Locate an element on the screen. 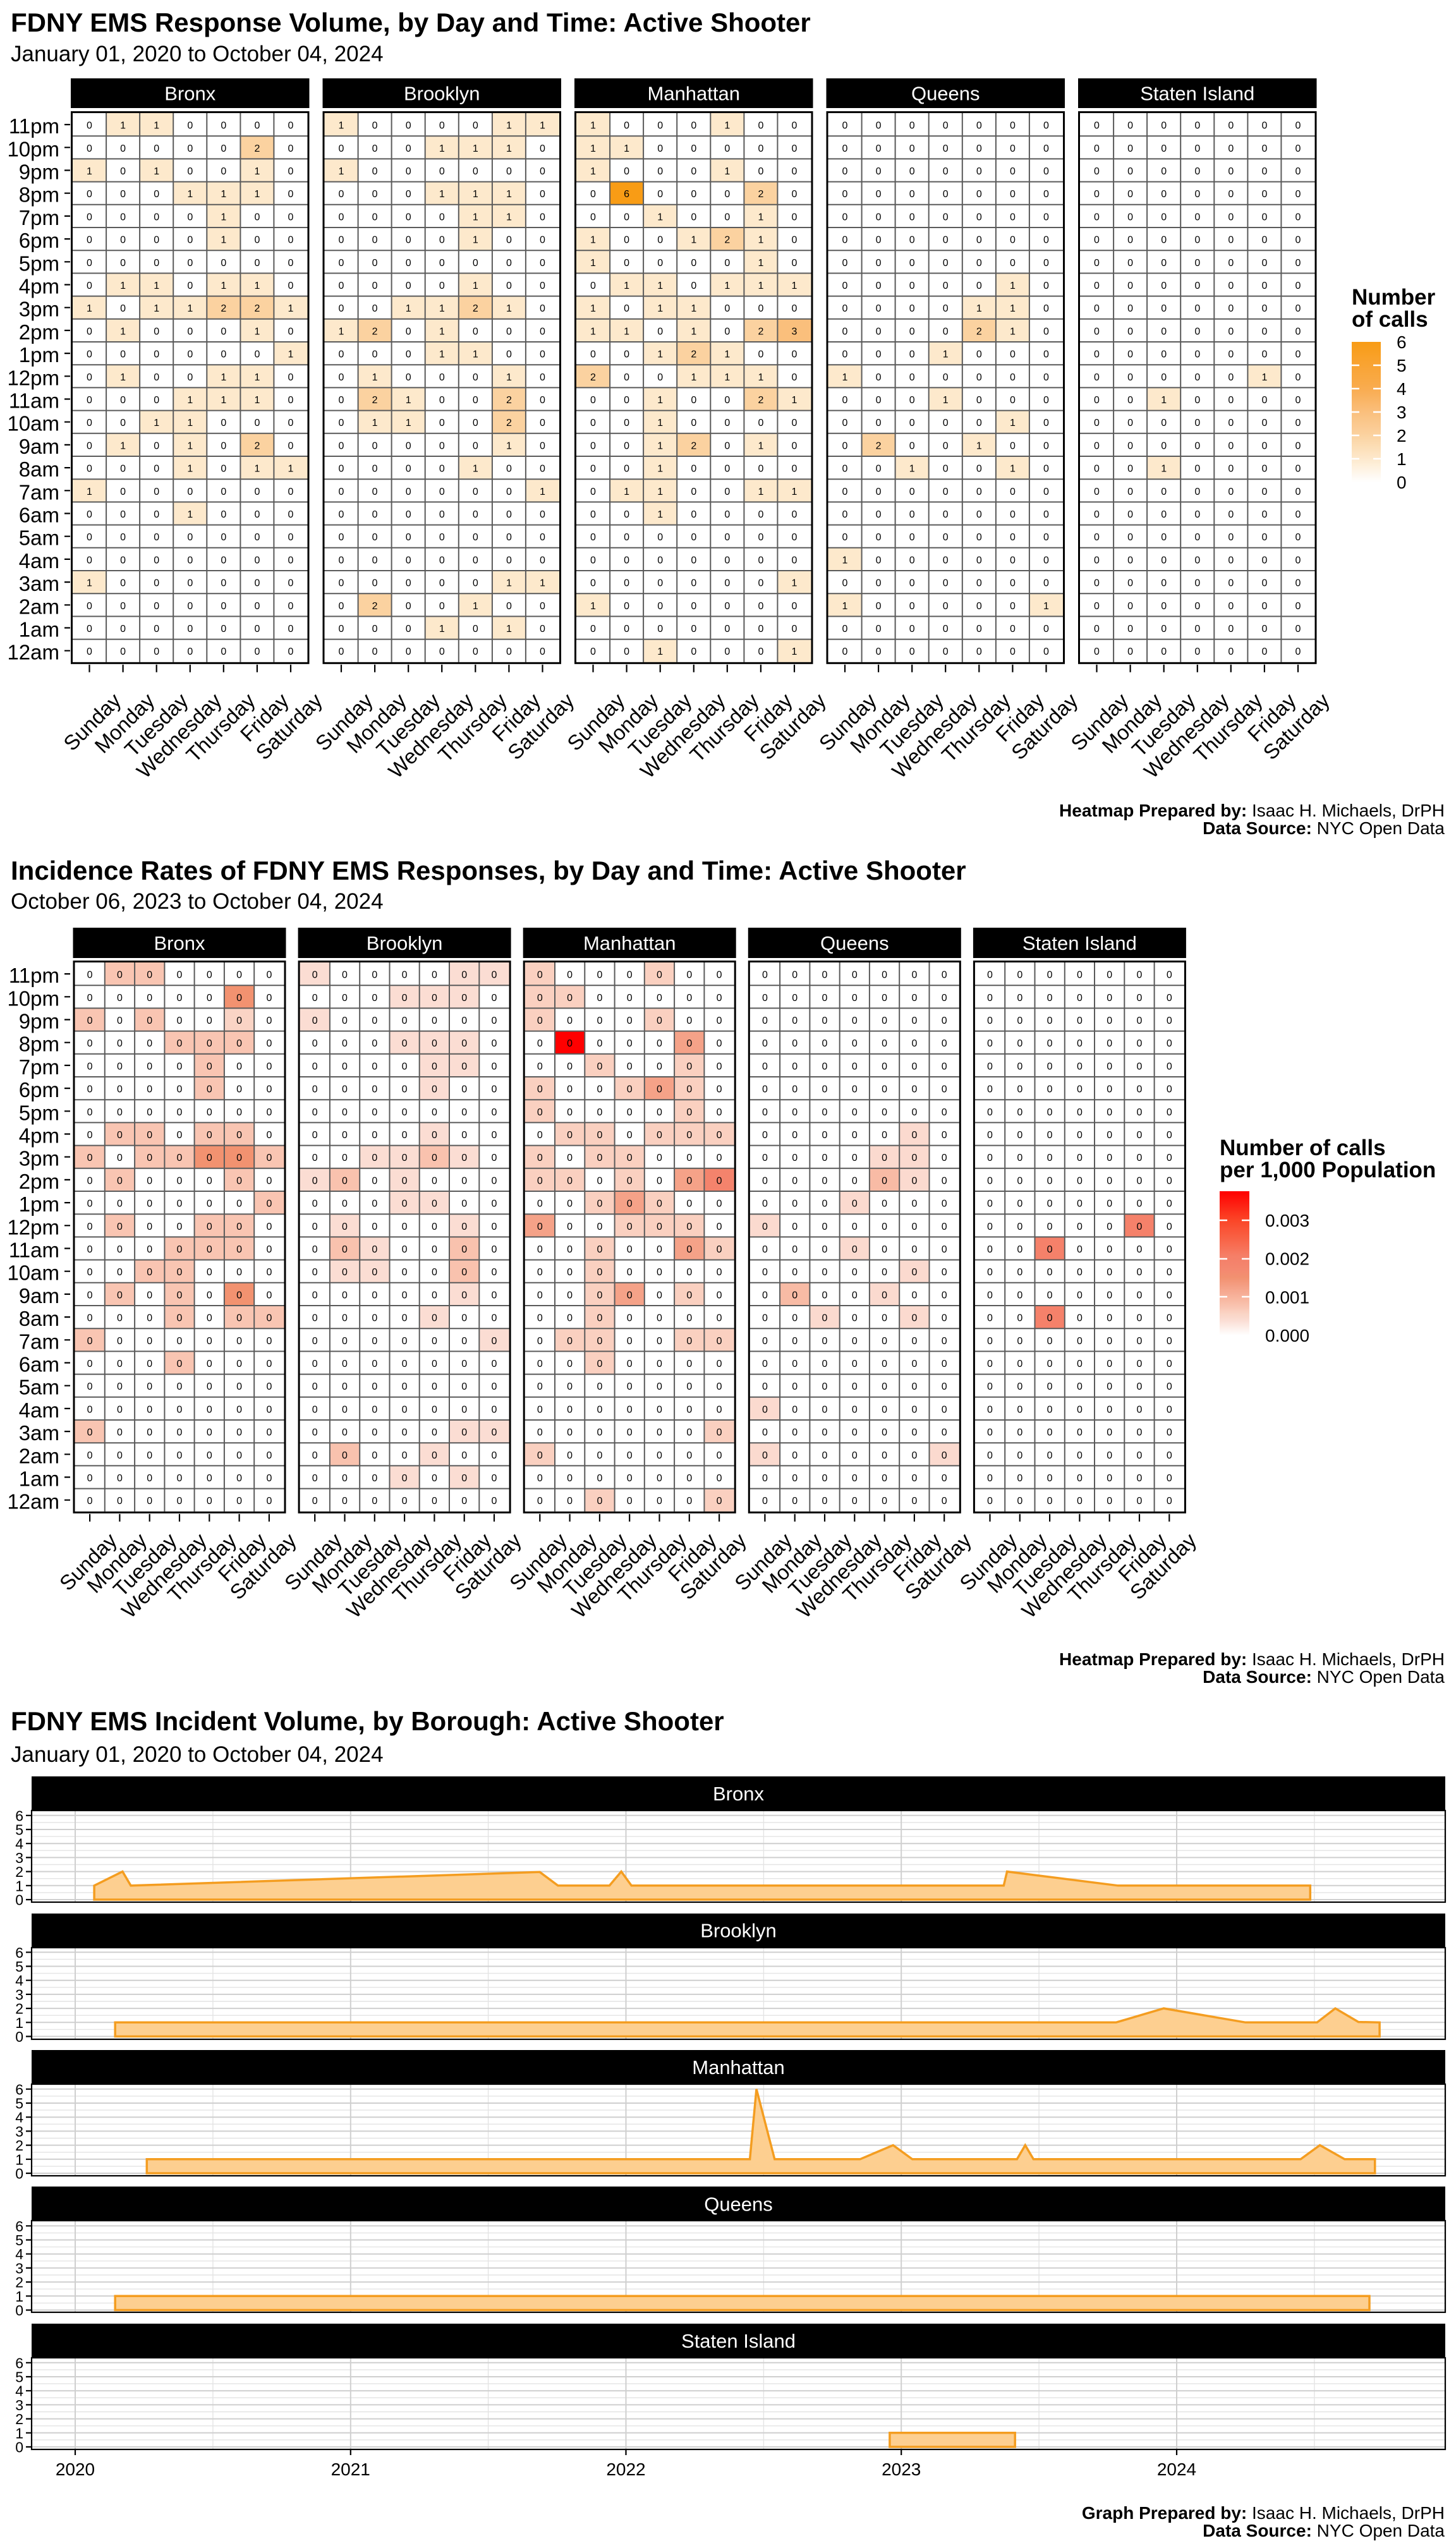  svg-text: 2 is located at coordinates (19, 2145).